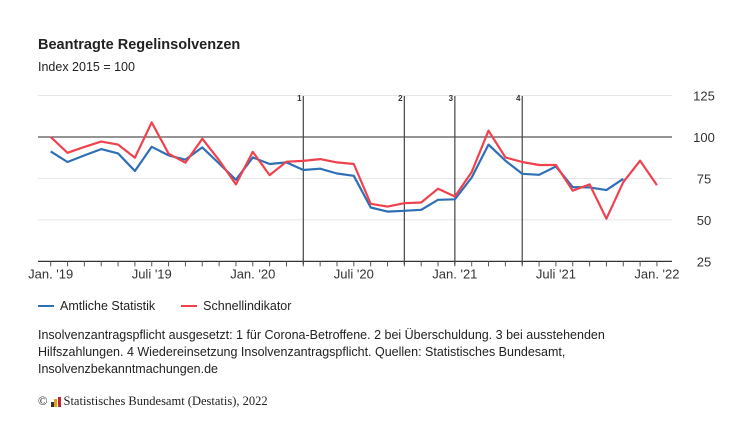  Describe the element at coordinates (247, 306) in the screenshot. I see `legend-label: Schnellindikator` at that location.